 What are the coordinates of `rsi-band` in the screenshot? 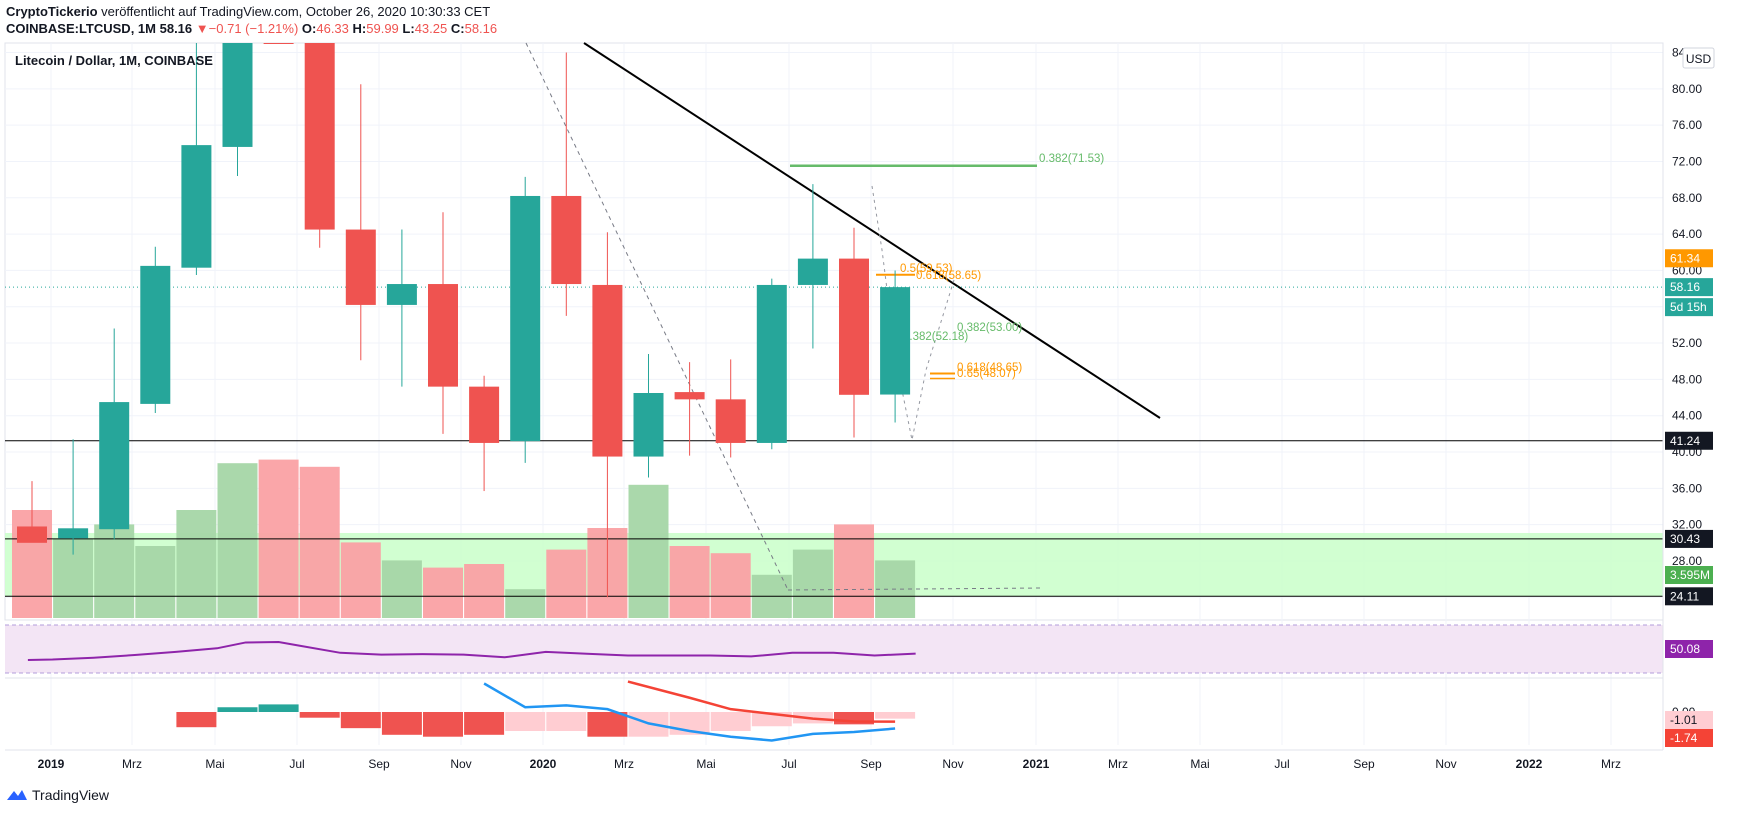 It's located at (834, 649).